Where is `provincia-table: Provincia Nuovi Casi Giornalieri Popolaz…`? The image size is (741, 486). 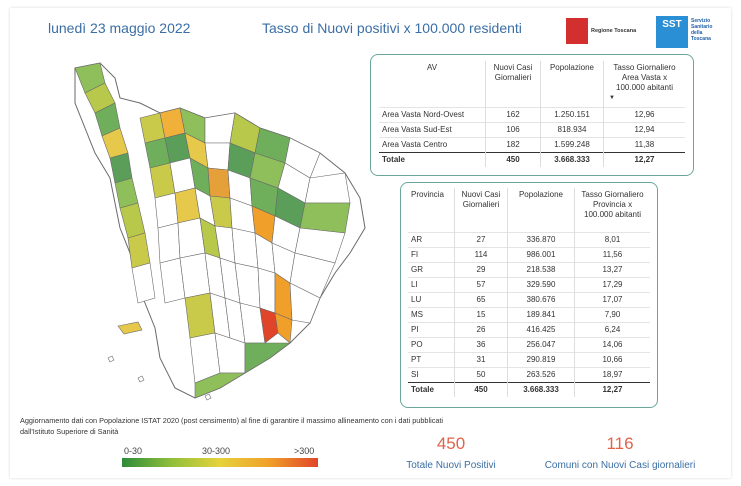 provincia-table: Provincia Nuovi Casi Giornalieri Popolaz… is located at coordinates (529, 292).